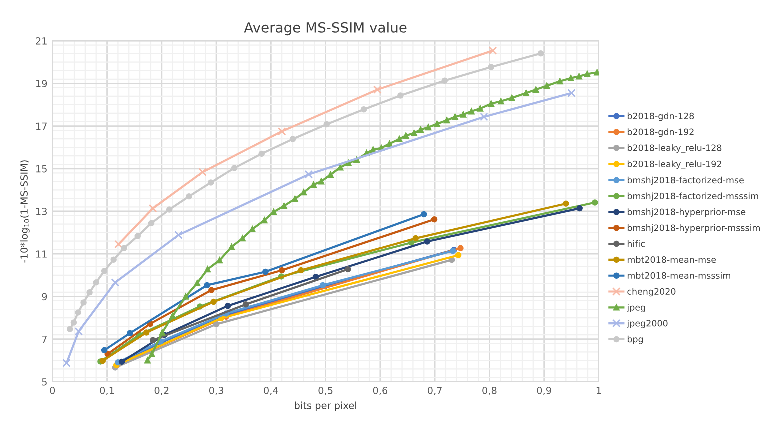 The image size is (763, 423). What do you see at coordinates (636, 340) in the screenshot?
I see `legend-label: bpg` at bounding box center [636, 340].